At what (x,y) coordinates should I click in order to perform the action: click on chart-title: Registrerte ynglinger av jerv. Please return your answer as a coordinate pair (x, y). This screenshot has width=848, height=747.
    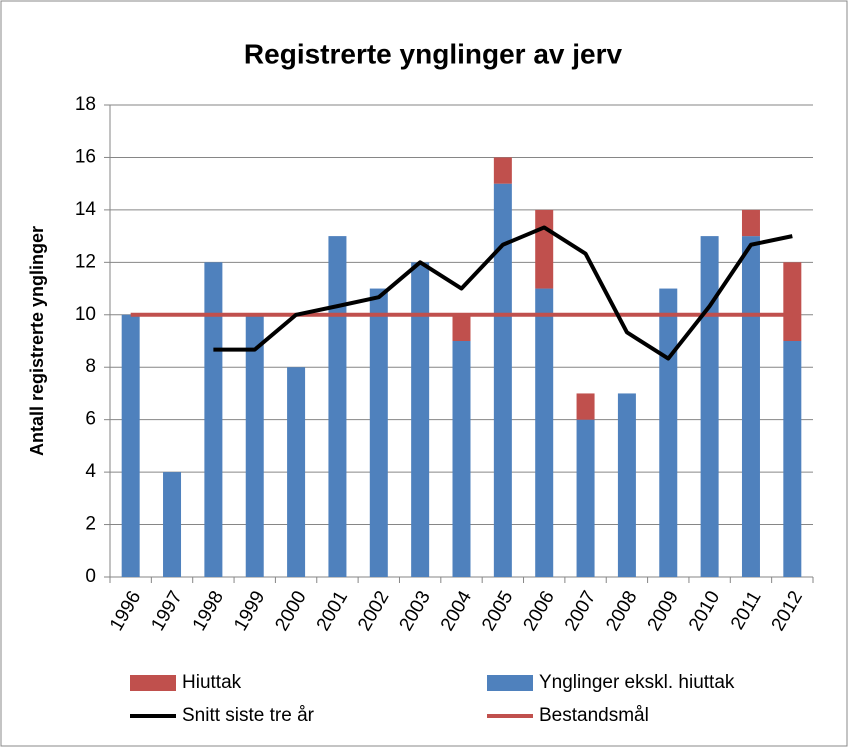
    Looking at the image, I should click on (433, 53).